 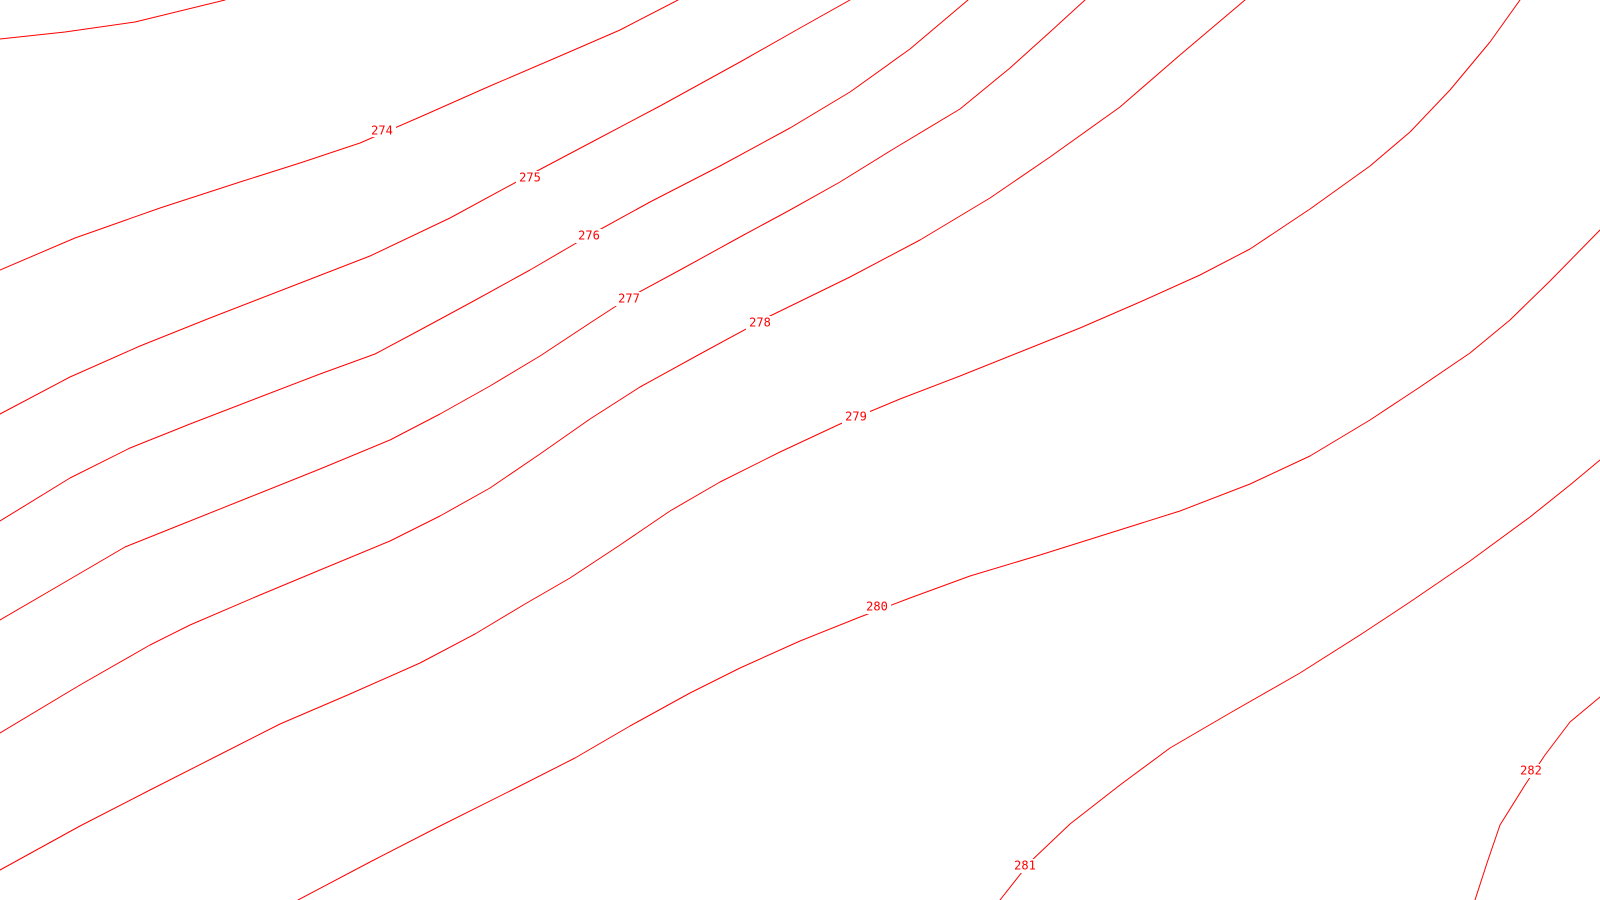 I want to click on contour-label-277: 277, so click(x=629, y=299).